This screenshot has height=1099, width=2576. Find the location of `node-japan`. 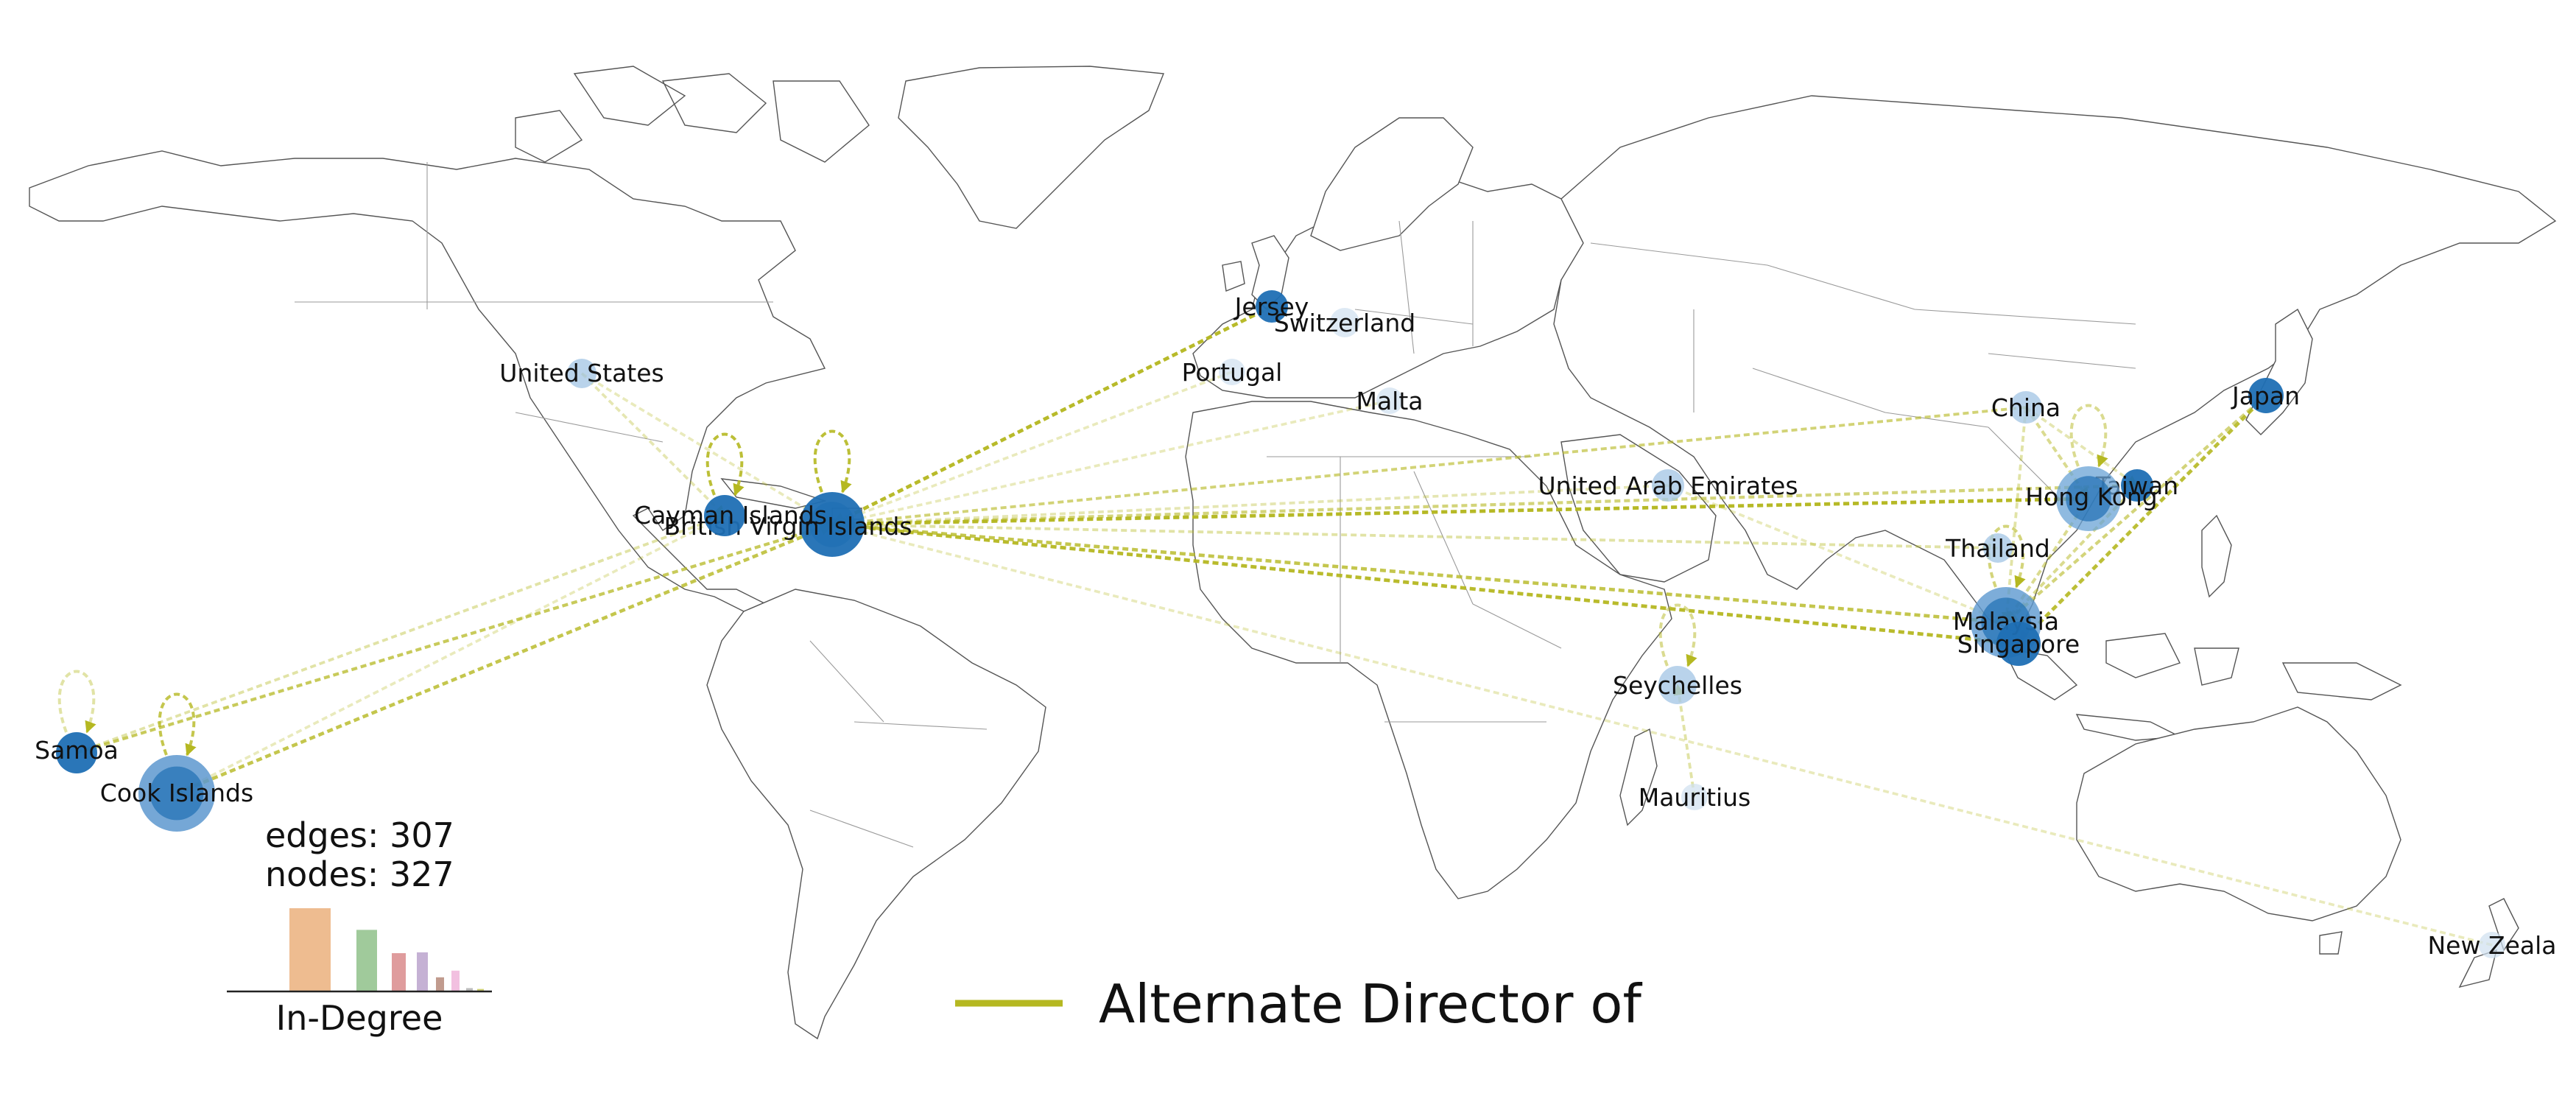

node-japan is located at coordinates (2266, 395).